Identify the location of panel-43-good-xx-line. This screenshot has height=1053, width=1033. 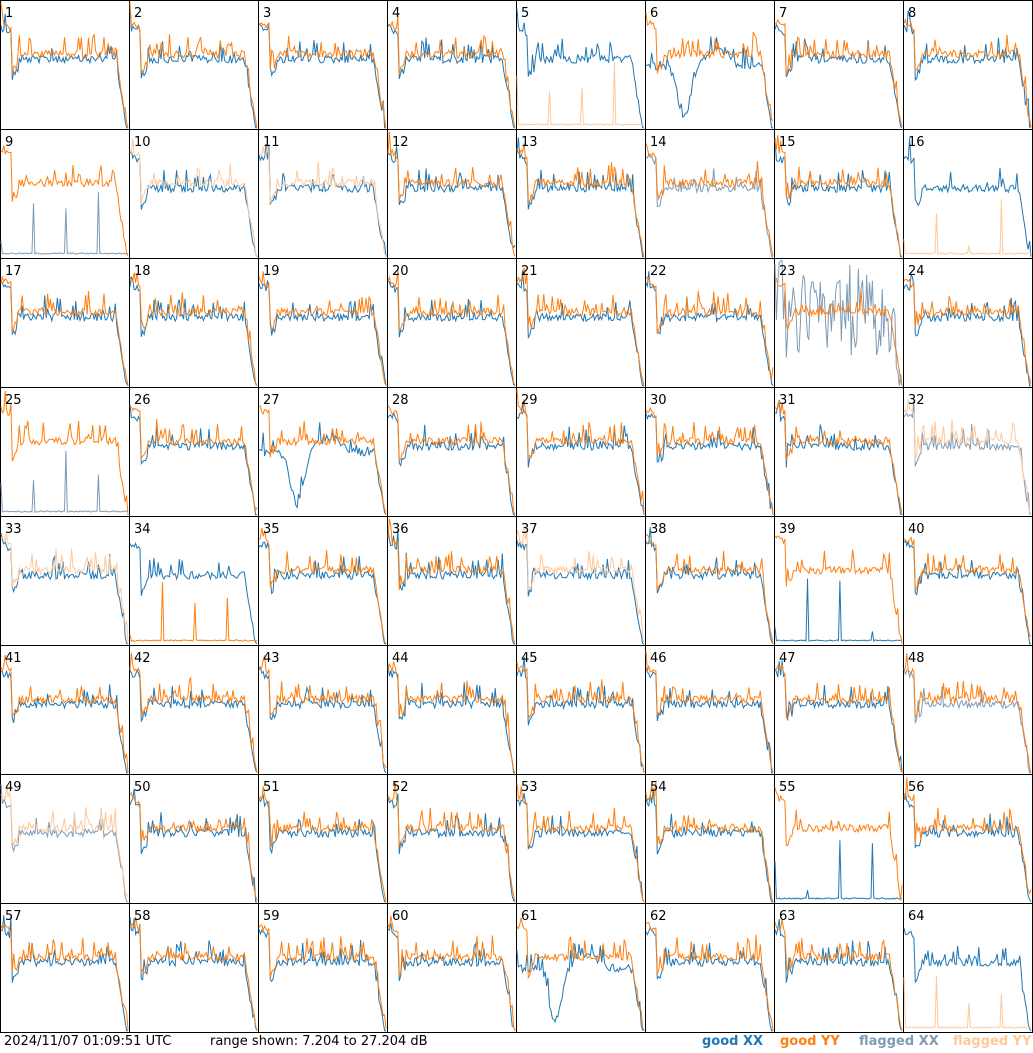
(322, 719).